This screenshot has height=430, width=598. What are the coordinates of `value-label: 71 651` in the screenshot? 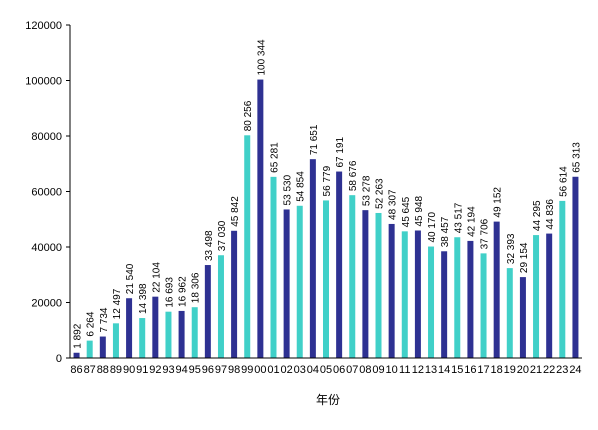 It's located at (314, 139).